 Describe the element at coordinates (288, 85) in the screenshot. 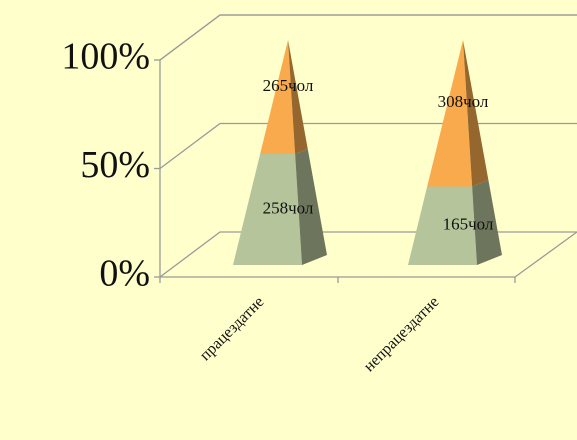

I see `value-label: 265чол` at that location.